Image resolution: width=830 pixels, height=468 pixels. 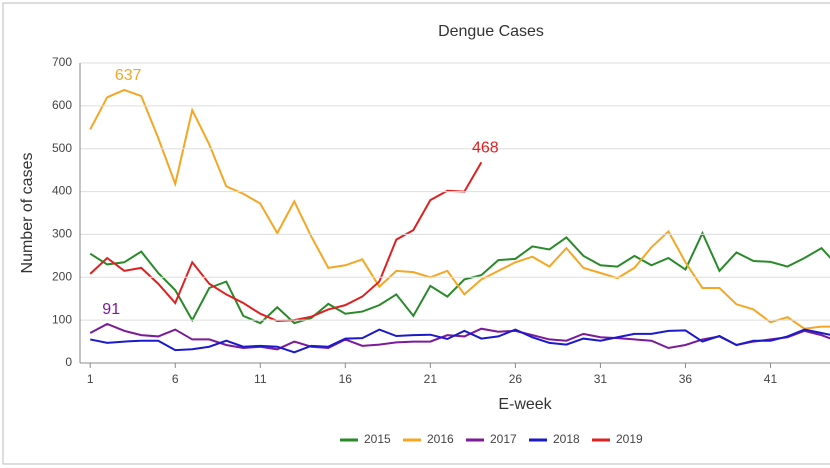 What do you see at coordinates (62, 191) in the screenshot?
I see `y-tick-label: 400` at bounding box center [62, 191].